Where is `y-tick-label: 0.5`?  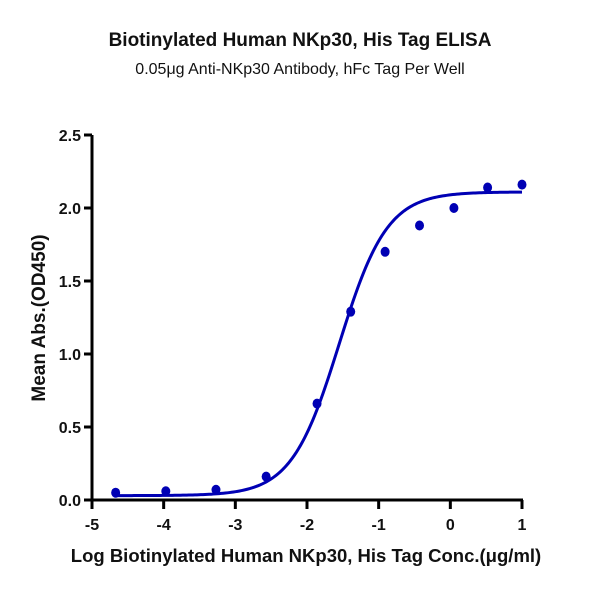
y-tick-label: 0.5 is located at coordinates (70, 428).